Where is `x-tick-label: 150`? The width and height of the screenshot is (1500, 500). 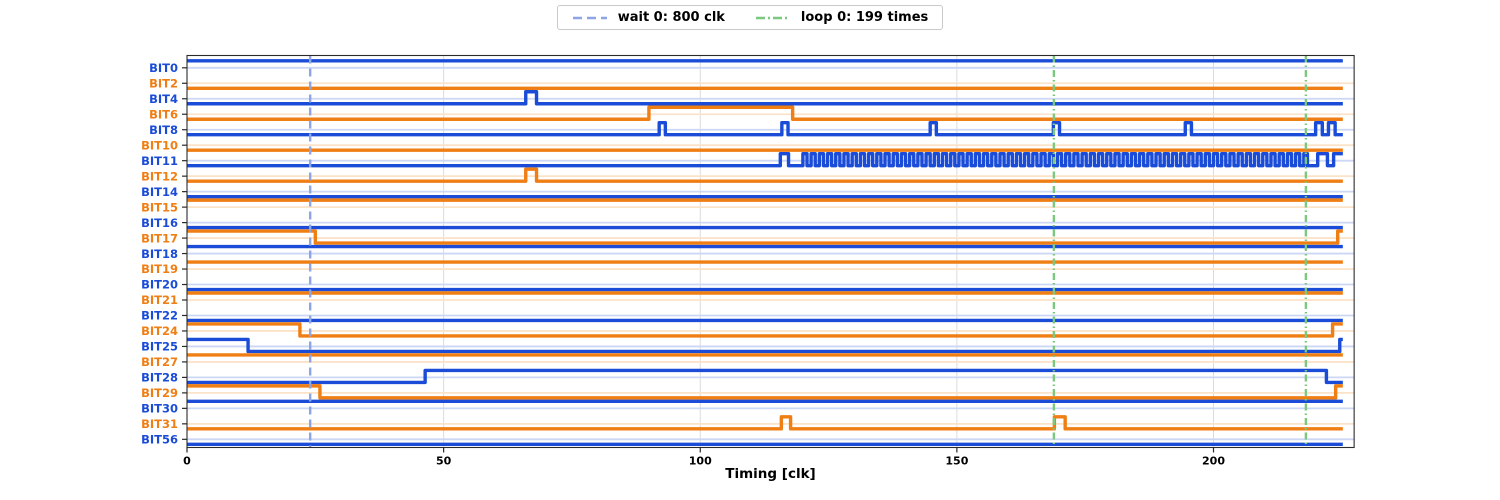
x-tick-label: 150 is located at coordinates (956, 461).